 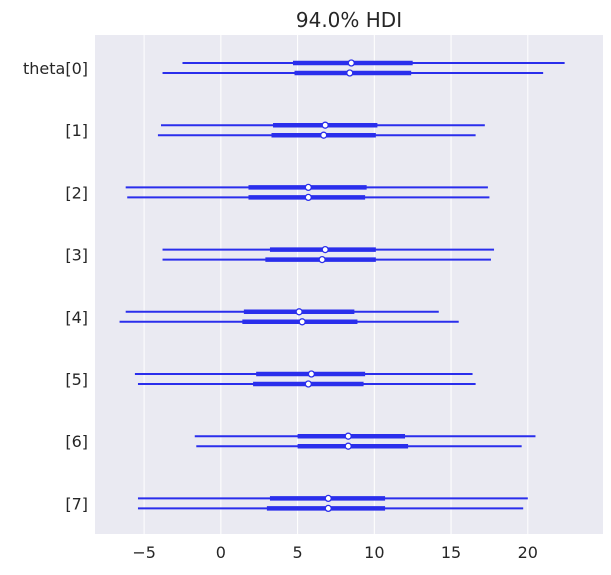 I want to click on y-tick-labels: theta[0] [1] [2] [3] [4] [5] [6] [7], so click(x=55, y=286).